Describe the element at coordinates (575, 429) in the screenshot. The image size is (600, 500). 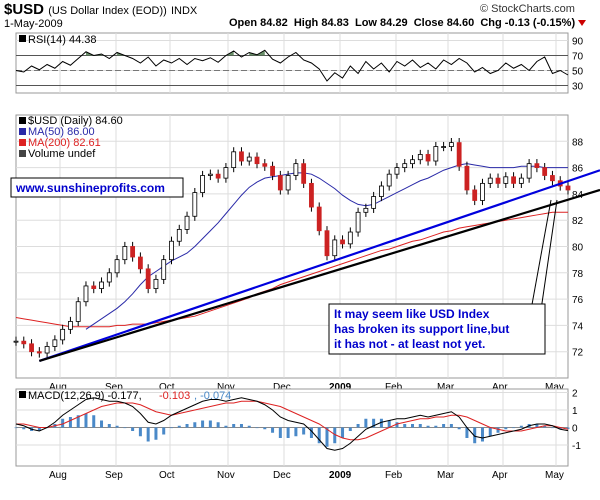
I see `macd-tick-label: 0` at that location.